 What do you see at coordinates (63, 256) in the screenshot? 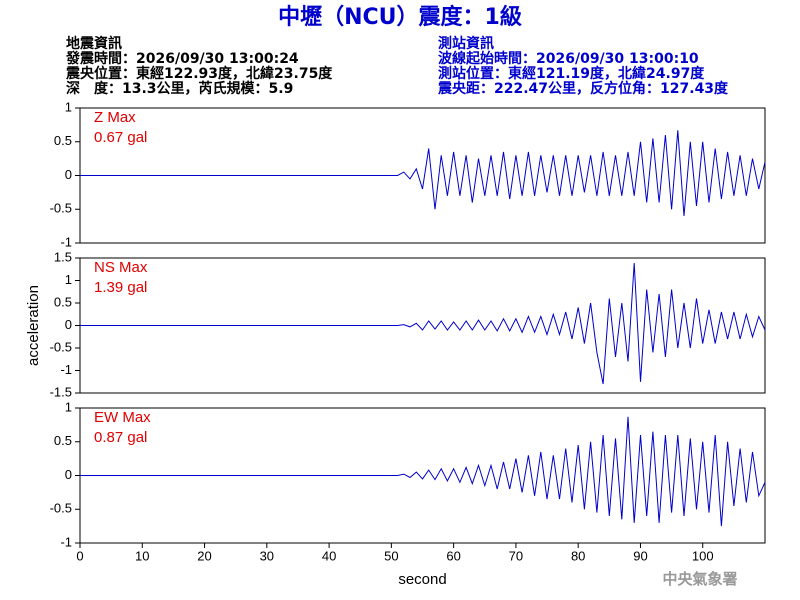
I see `y-tick-label: 1.5` at bounding box center [63, 256].